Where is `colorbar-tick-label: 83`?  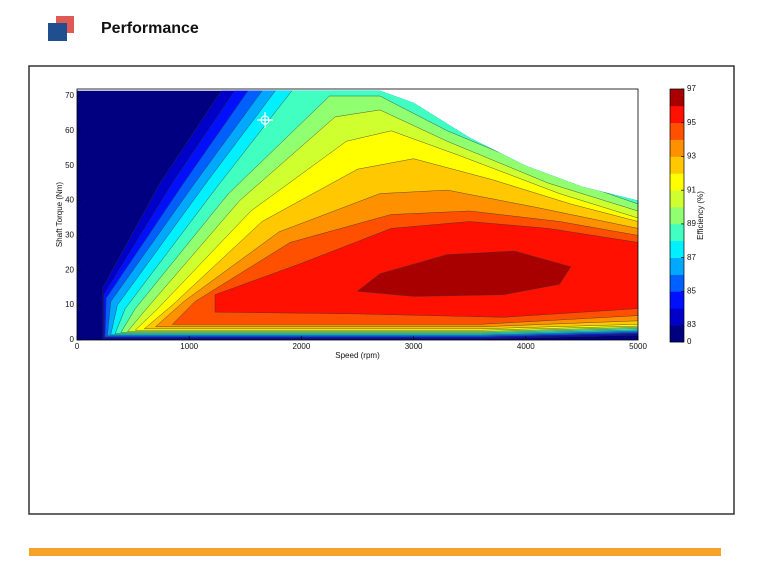
colorbar-tick-label: 83 is located at coordinates (691, 324).